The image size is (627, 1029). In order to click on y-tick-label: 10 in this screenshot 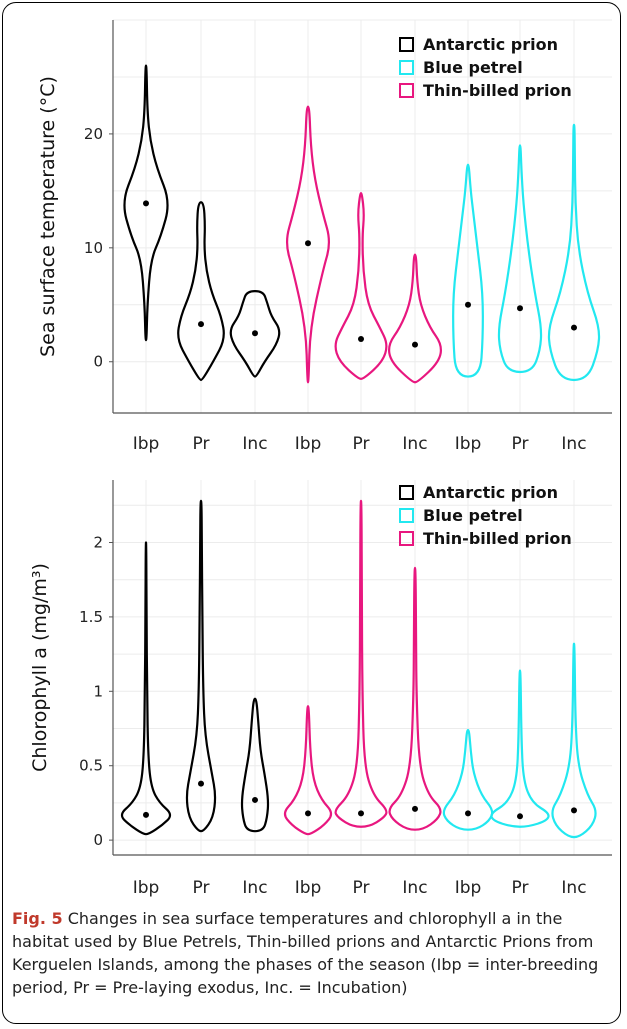, I will do `click(93, 248)`.